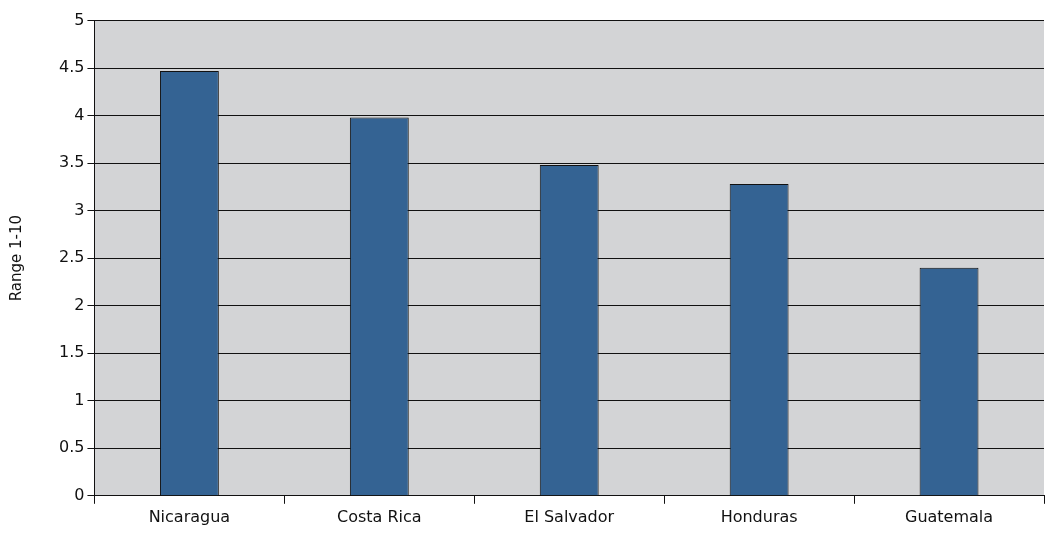 This screenshot has width=1060, height=539. Describe the element at coordinates (71, 447) in the screenshot. I see `y-tick-label: 0.5` at that location.